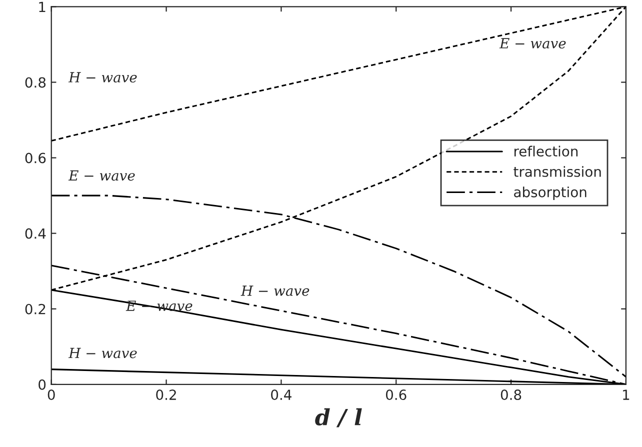  Describe the element at coordinates (35, 158) in the screenshot. I see `y-tick-label: 0.6` at that location.